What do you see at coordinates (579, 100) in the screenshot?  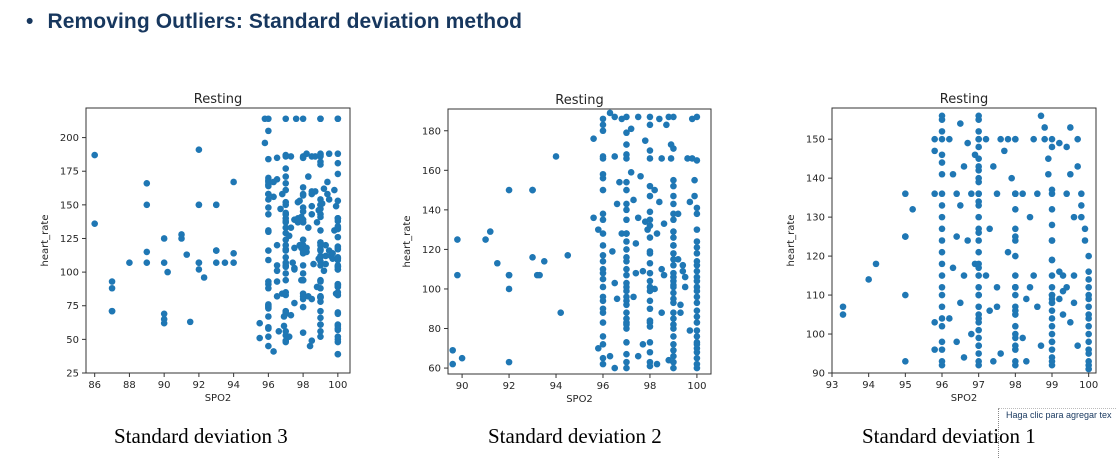 I see `chart-title: Resting` at bounding box center [579, 100].